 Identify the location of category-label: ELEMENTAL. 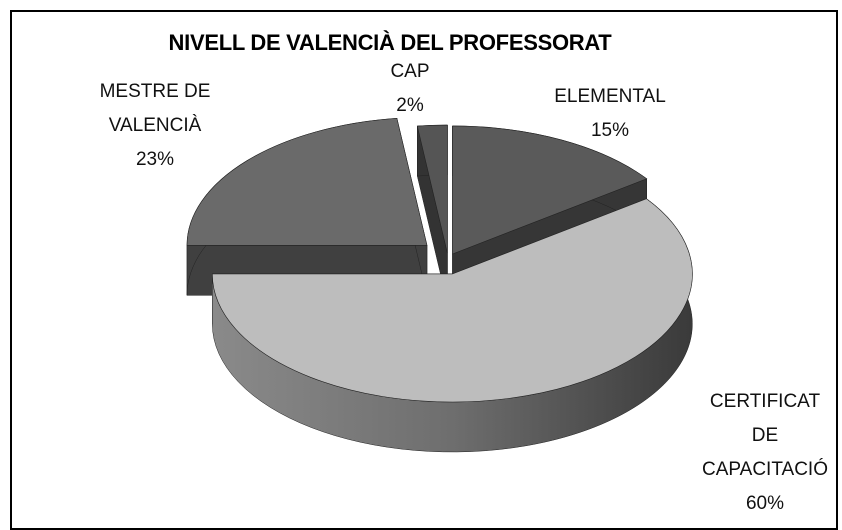
(610, 96).